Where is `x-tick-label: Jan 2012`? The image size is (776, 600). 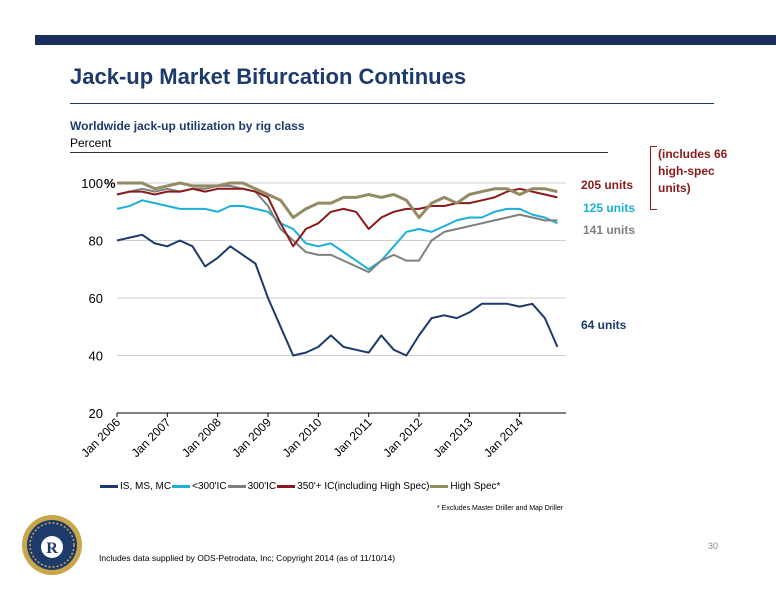
x-tick-label: Jan 2012 is located at coordinates (402, 437).